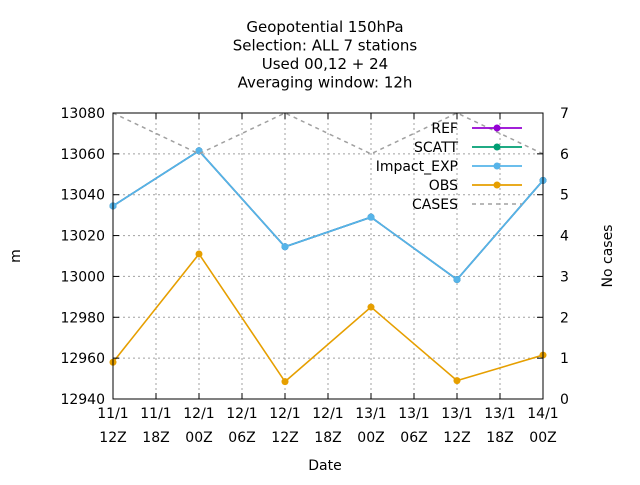  What do you see at coordinates (16, 256) in the screenshot?
I see `y-axis-label: m` at bounding box center [16, 256].